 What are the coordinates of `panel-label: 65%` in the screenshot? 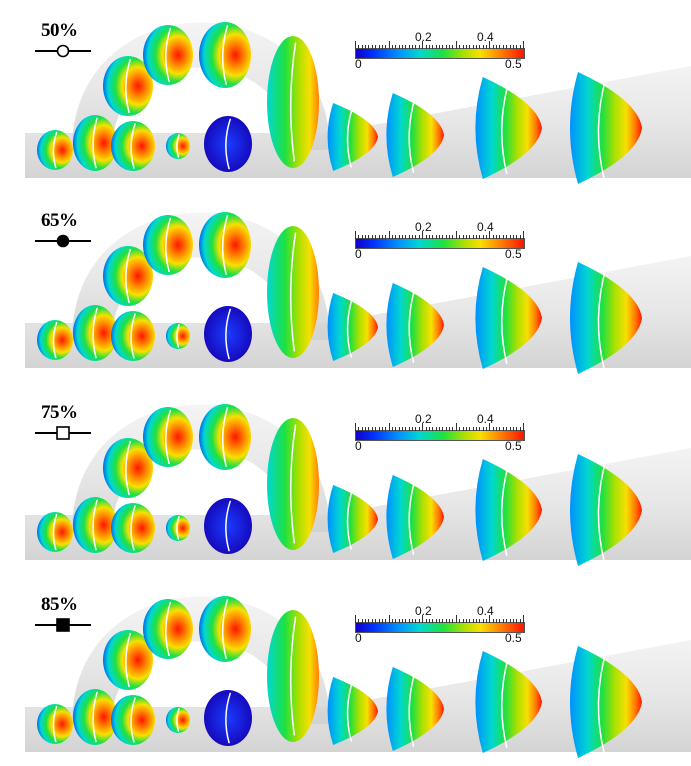 It's located at (59, 220).